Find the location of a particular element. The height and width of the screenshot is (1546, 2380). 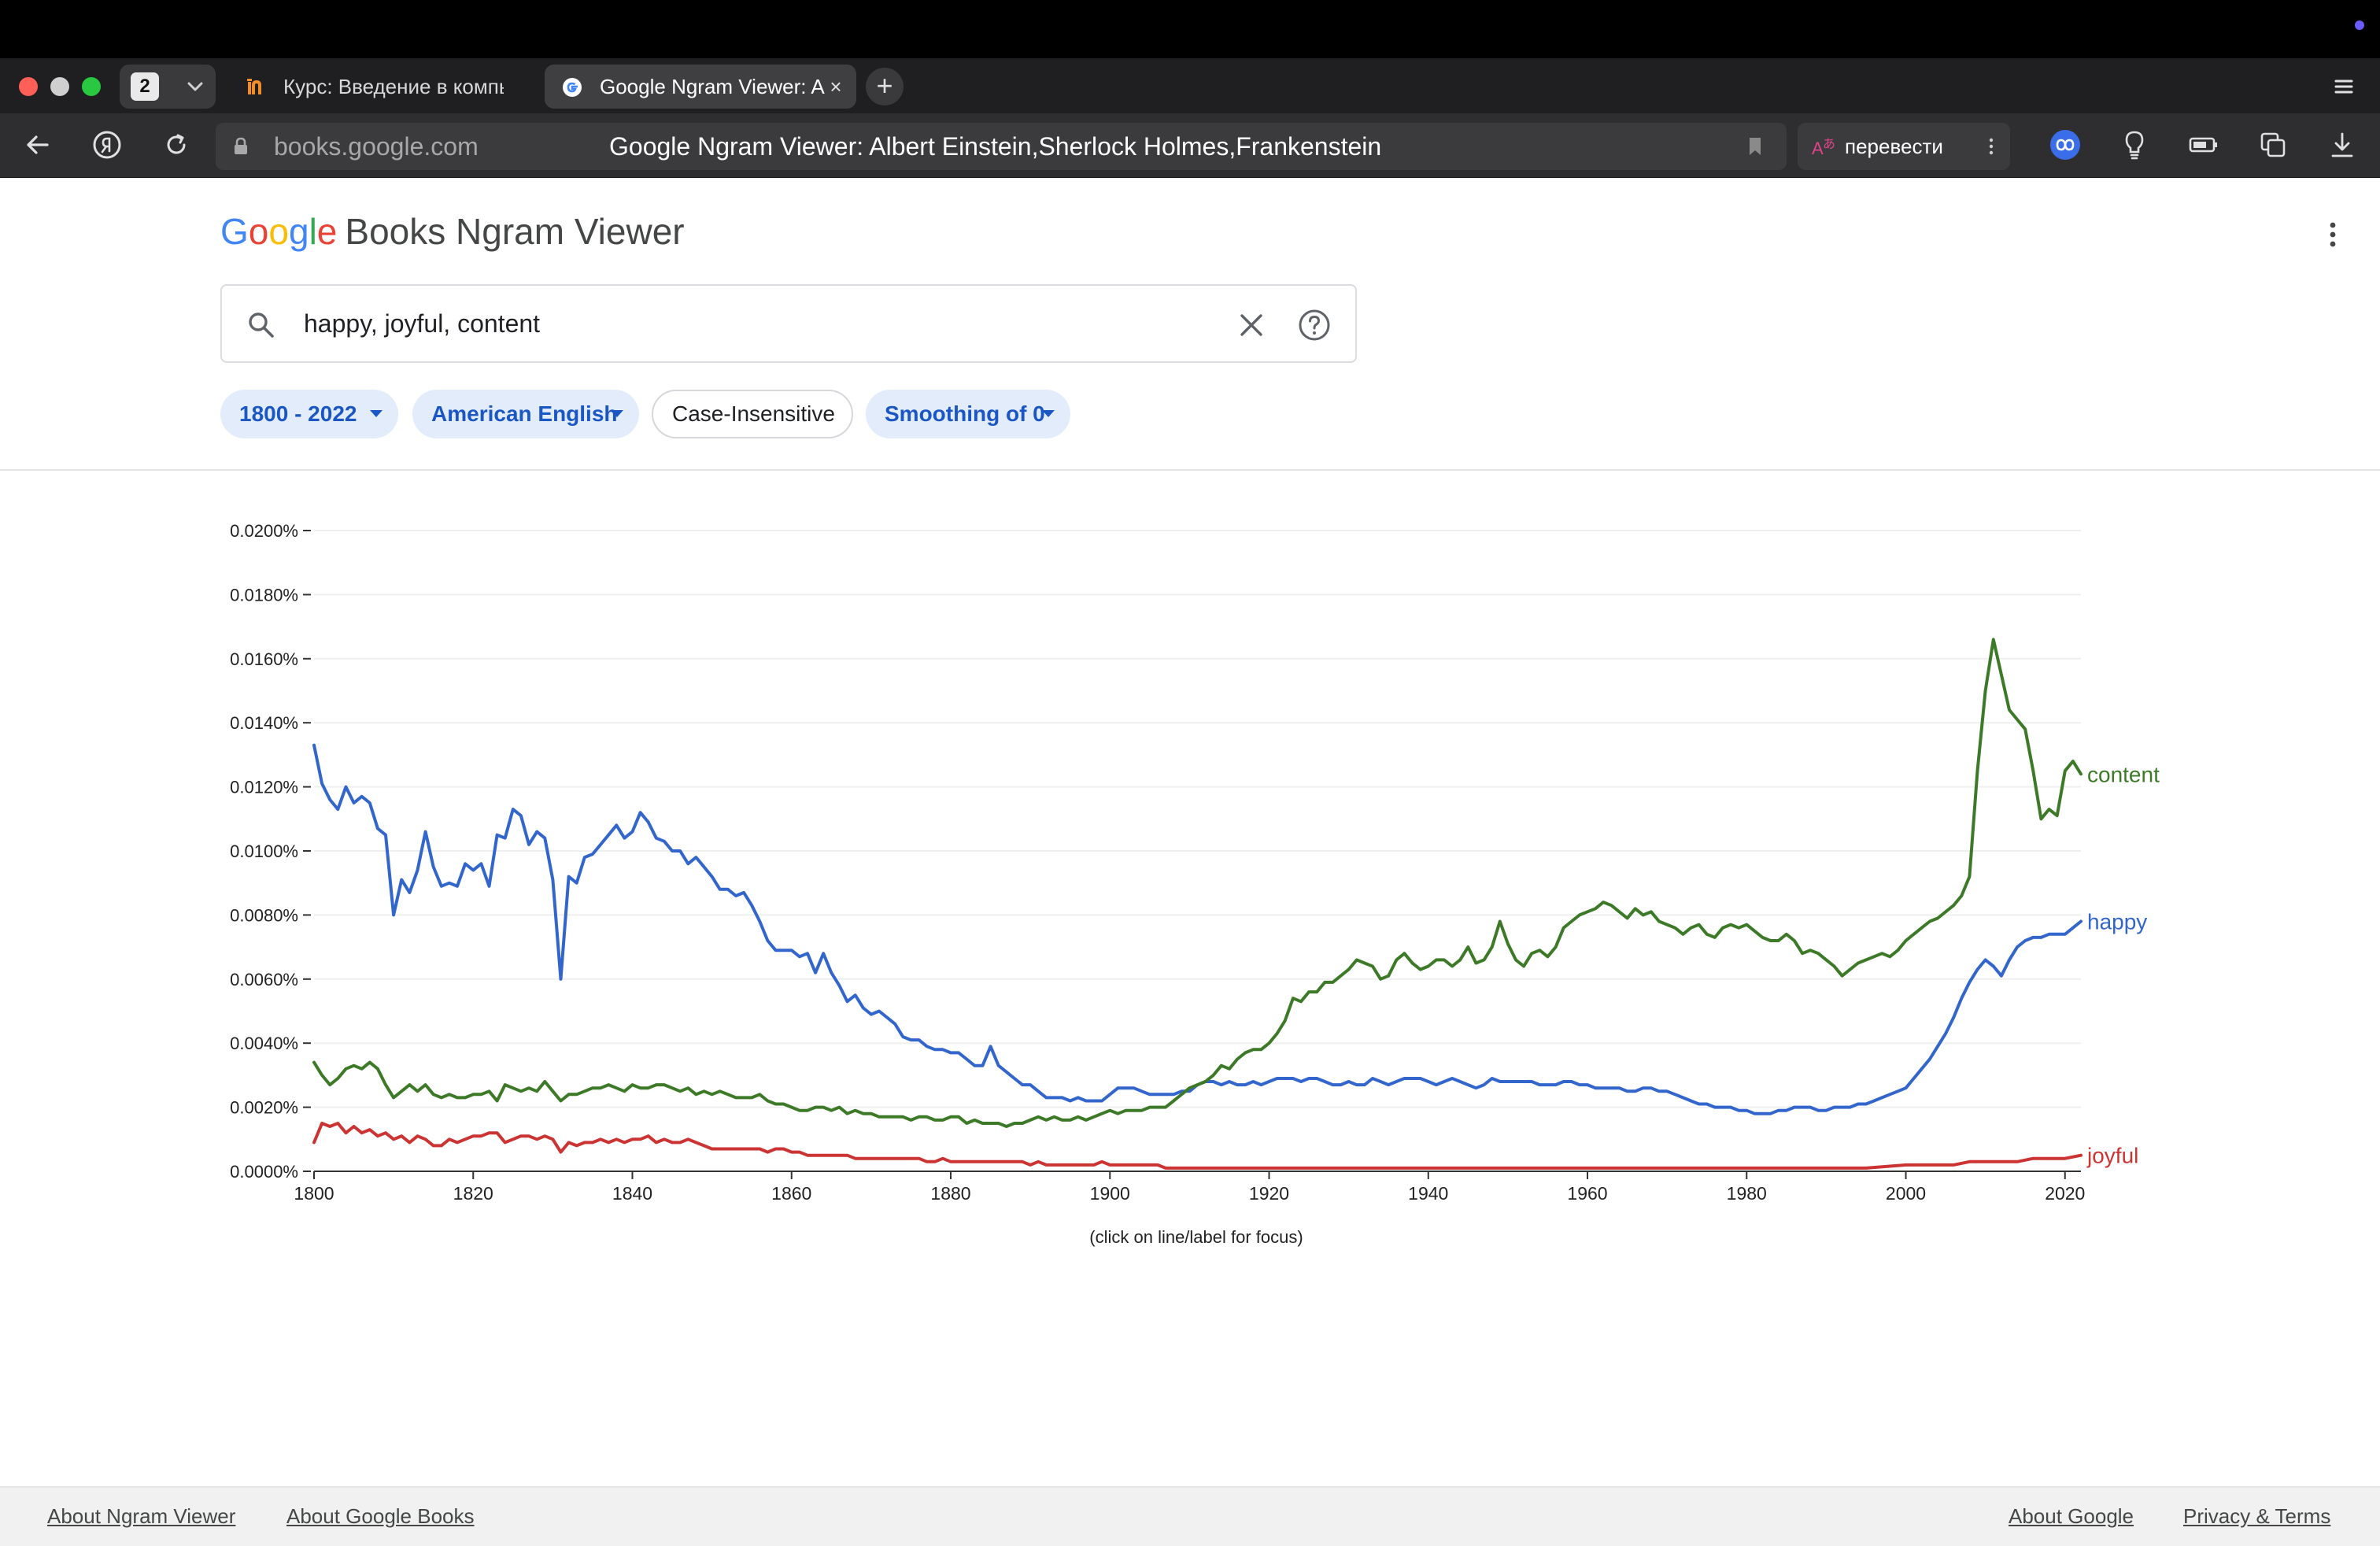

tab-strip is located at coordinates (1190, 85).